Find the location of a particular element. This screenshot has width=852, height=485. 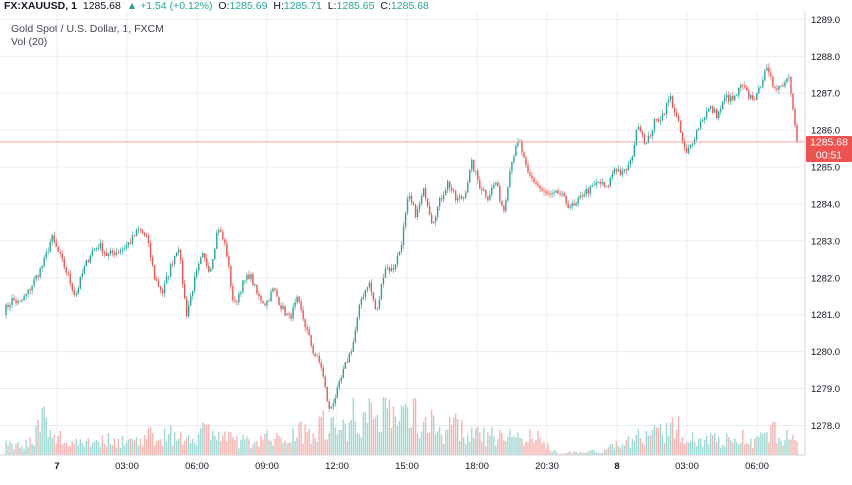

x-tick-label: 12:00 is located at coordinates (337, 466).